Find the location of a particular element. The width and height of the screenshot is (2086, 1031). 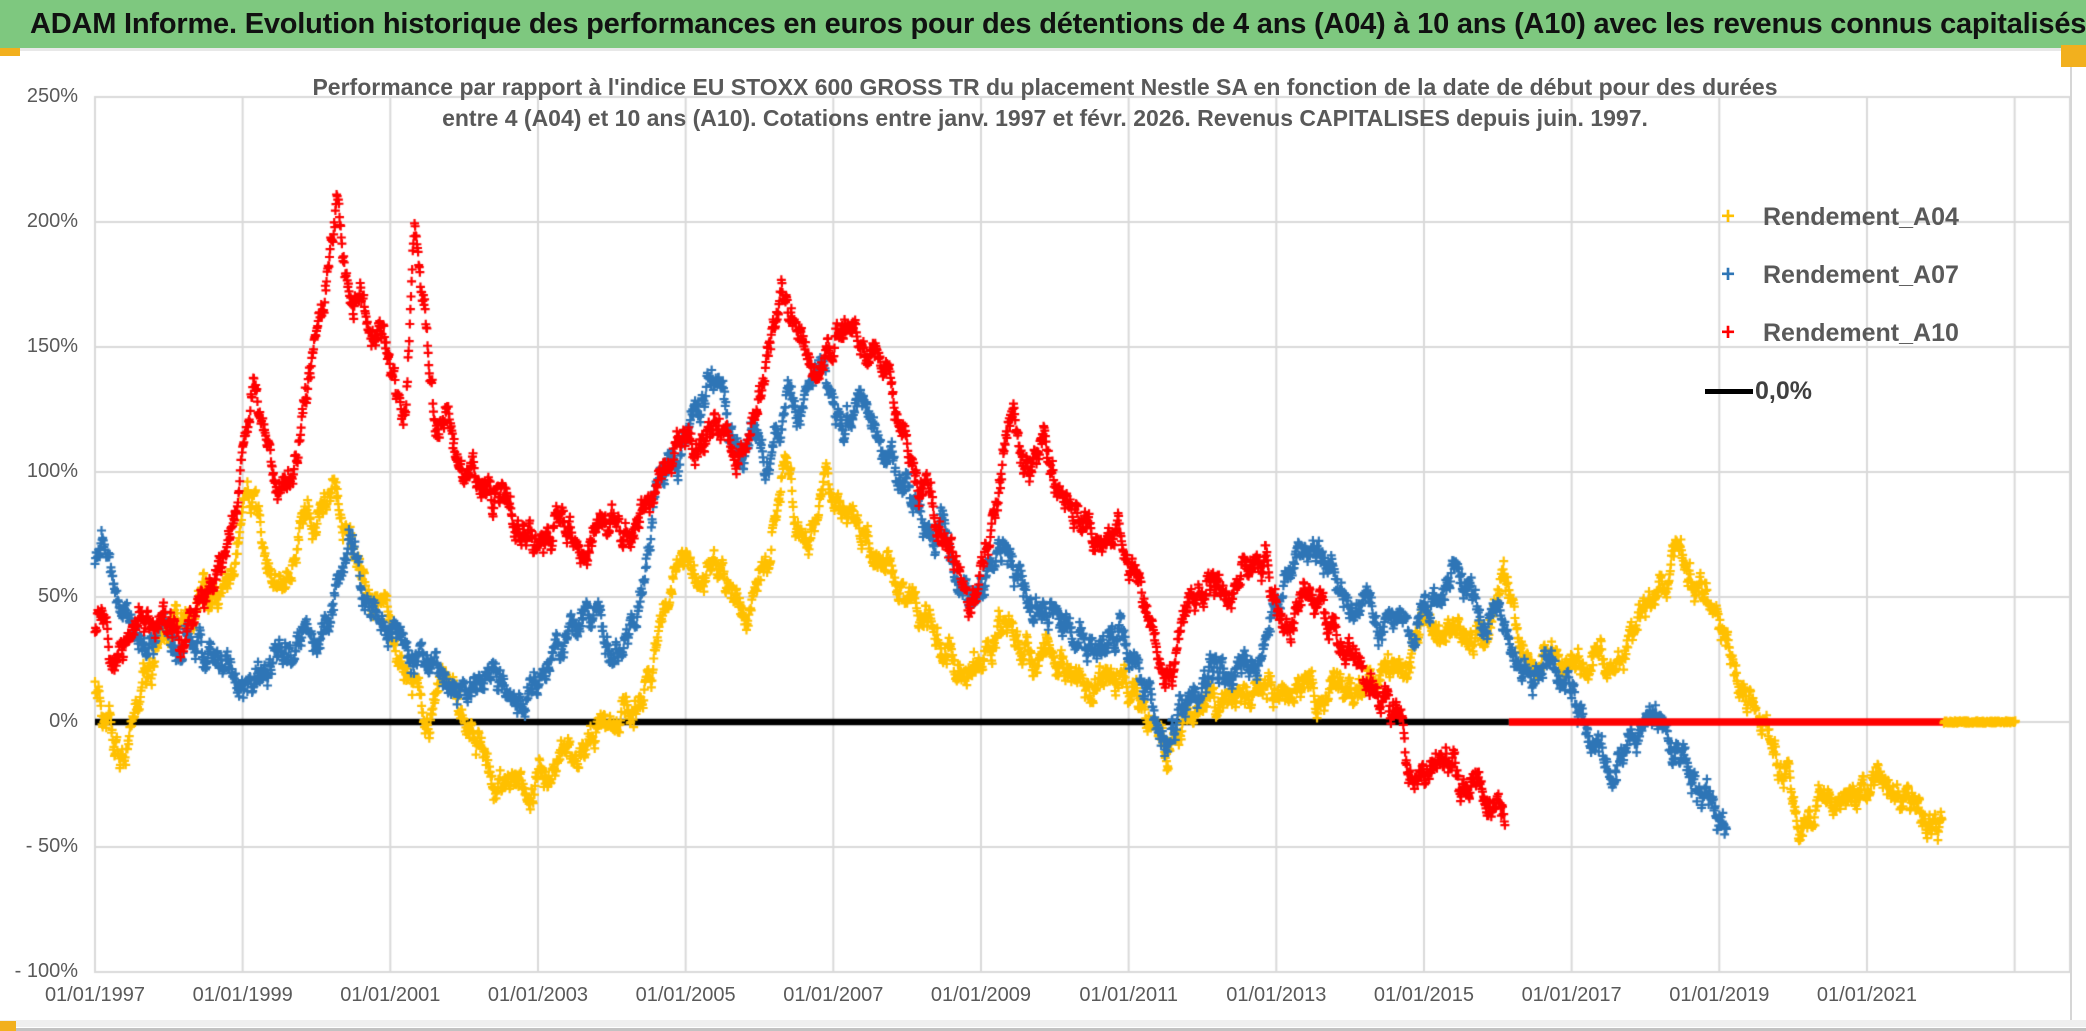

legend-item-rendement-a10: + Rendement_A10 is located at coordinates (1832, 333).